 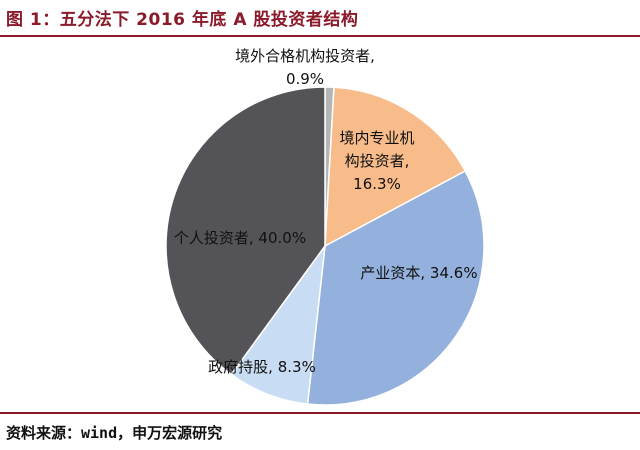 I want to click on pie-data-label-line: 产业资本, 34.6%, so click(x=418, y=273).